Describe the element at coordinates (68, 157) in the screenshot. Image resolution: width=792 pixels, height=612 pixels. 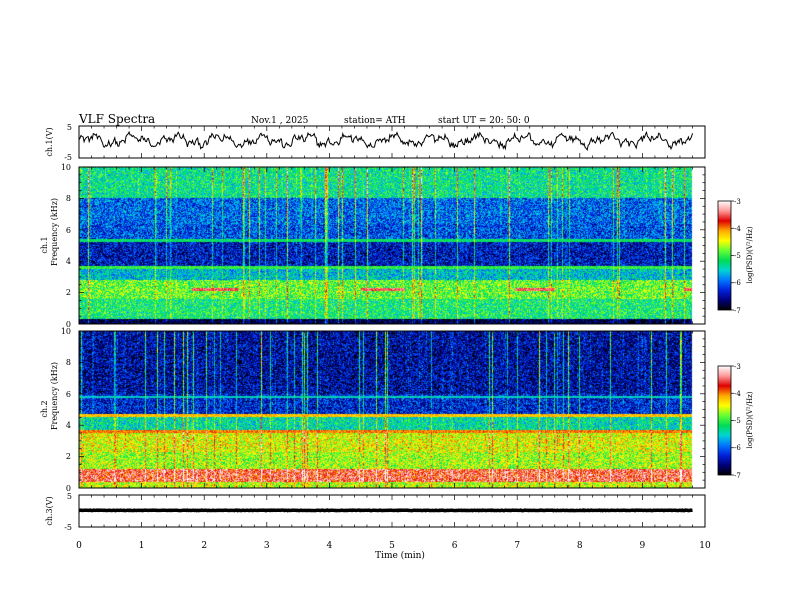
I see `ch1-ytick-bottom: -5` at that location.